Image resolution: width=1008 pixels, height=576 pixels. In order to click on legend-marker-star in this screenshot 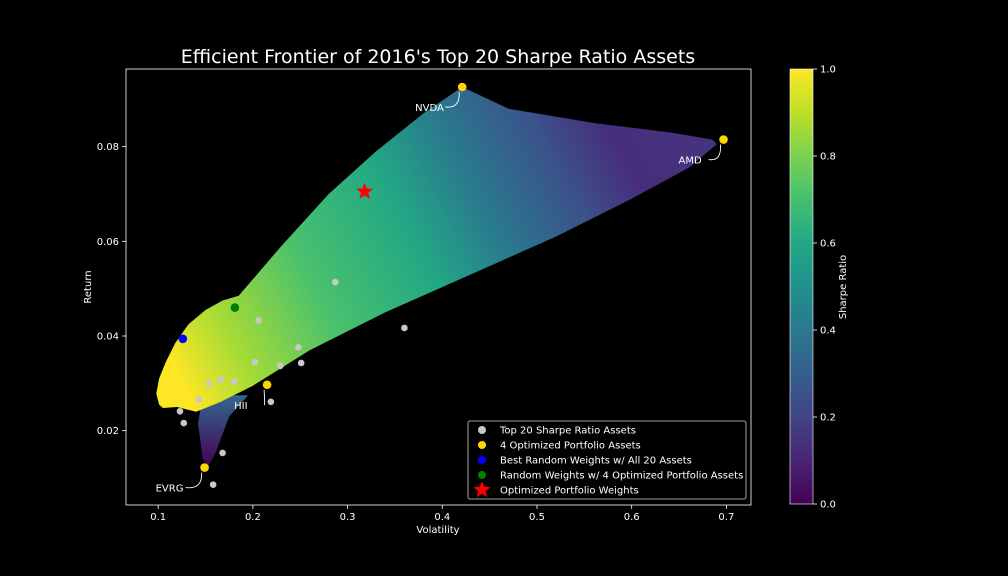, I will do `click(482, 489)`.